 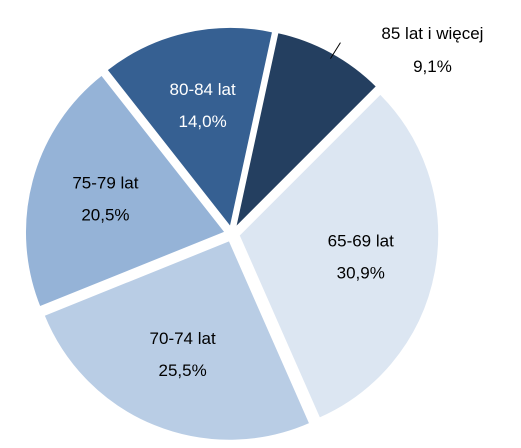 I want to click on slice-label: 70-74 lat, so click(x=183, y=338).